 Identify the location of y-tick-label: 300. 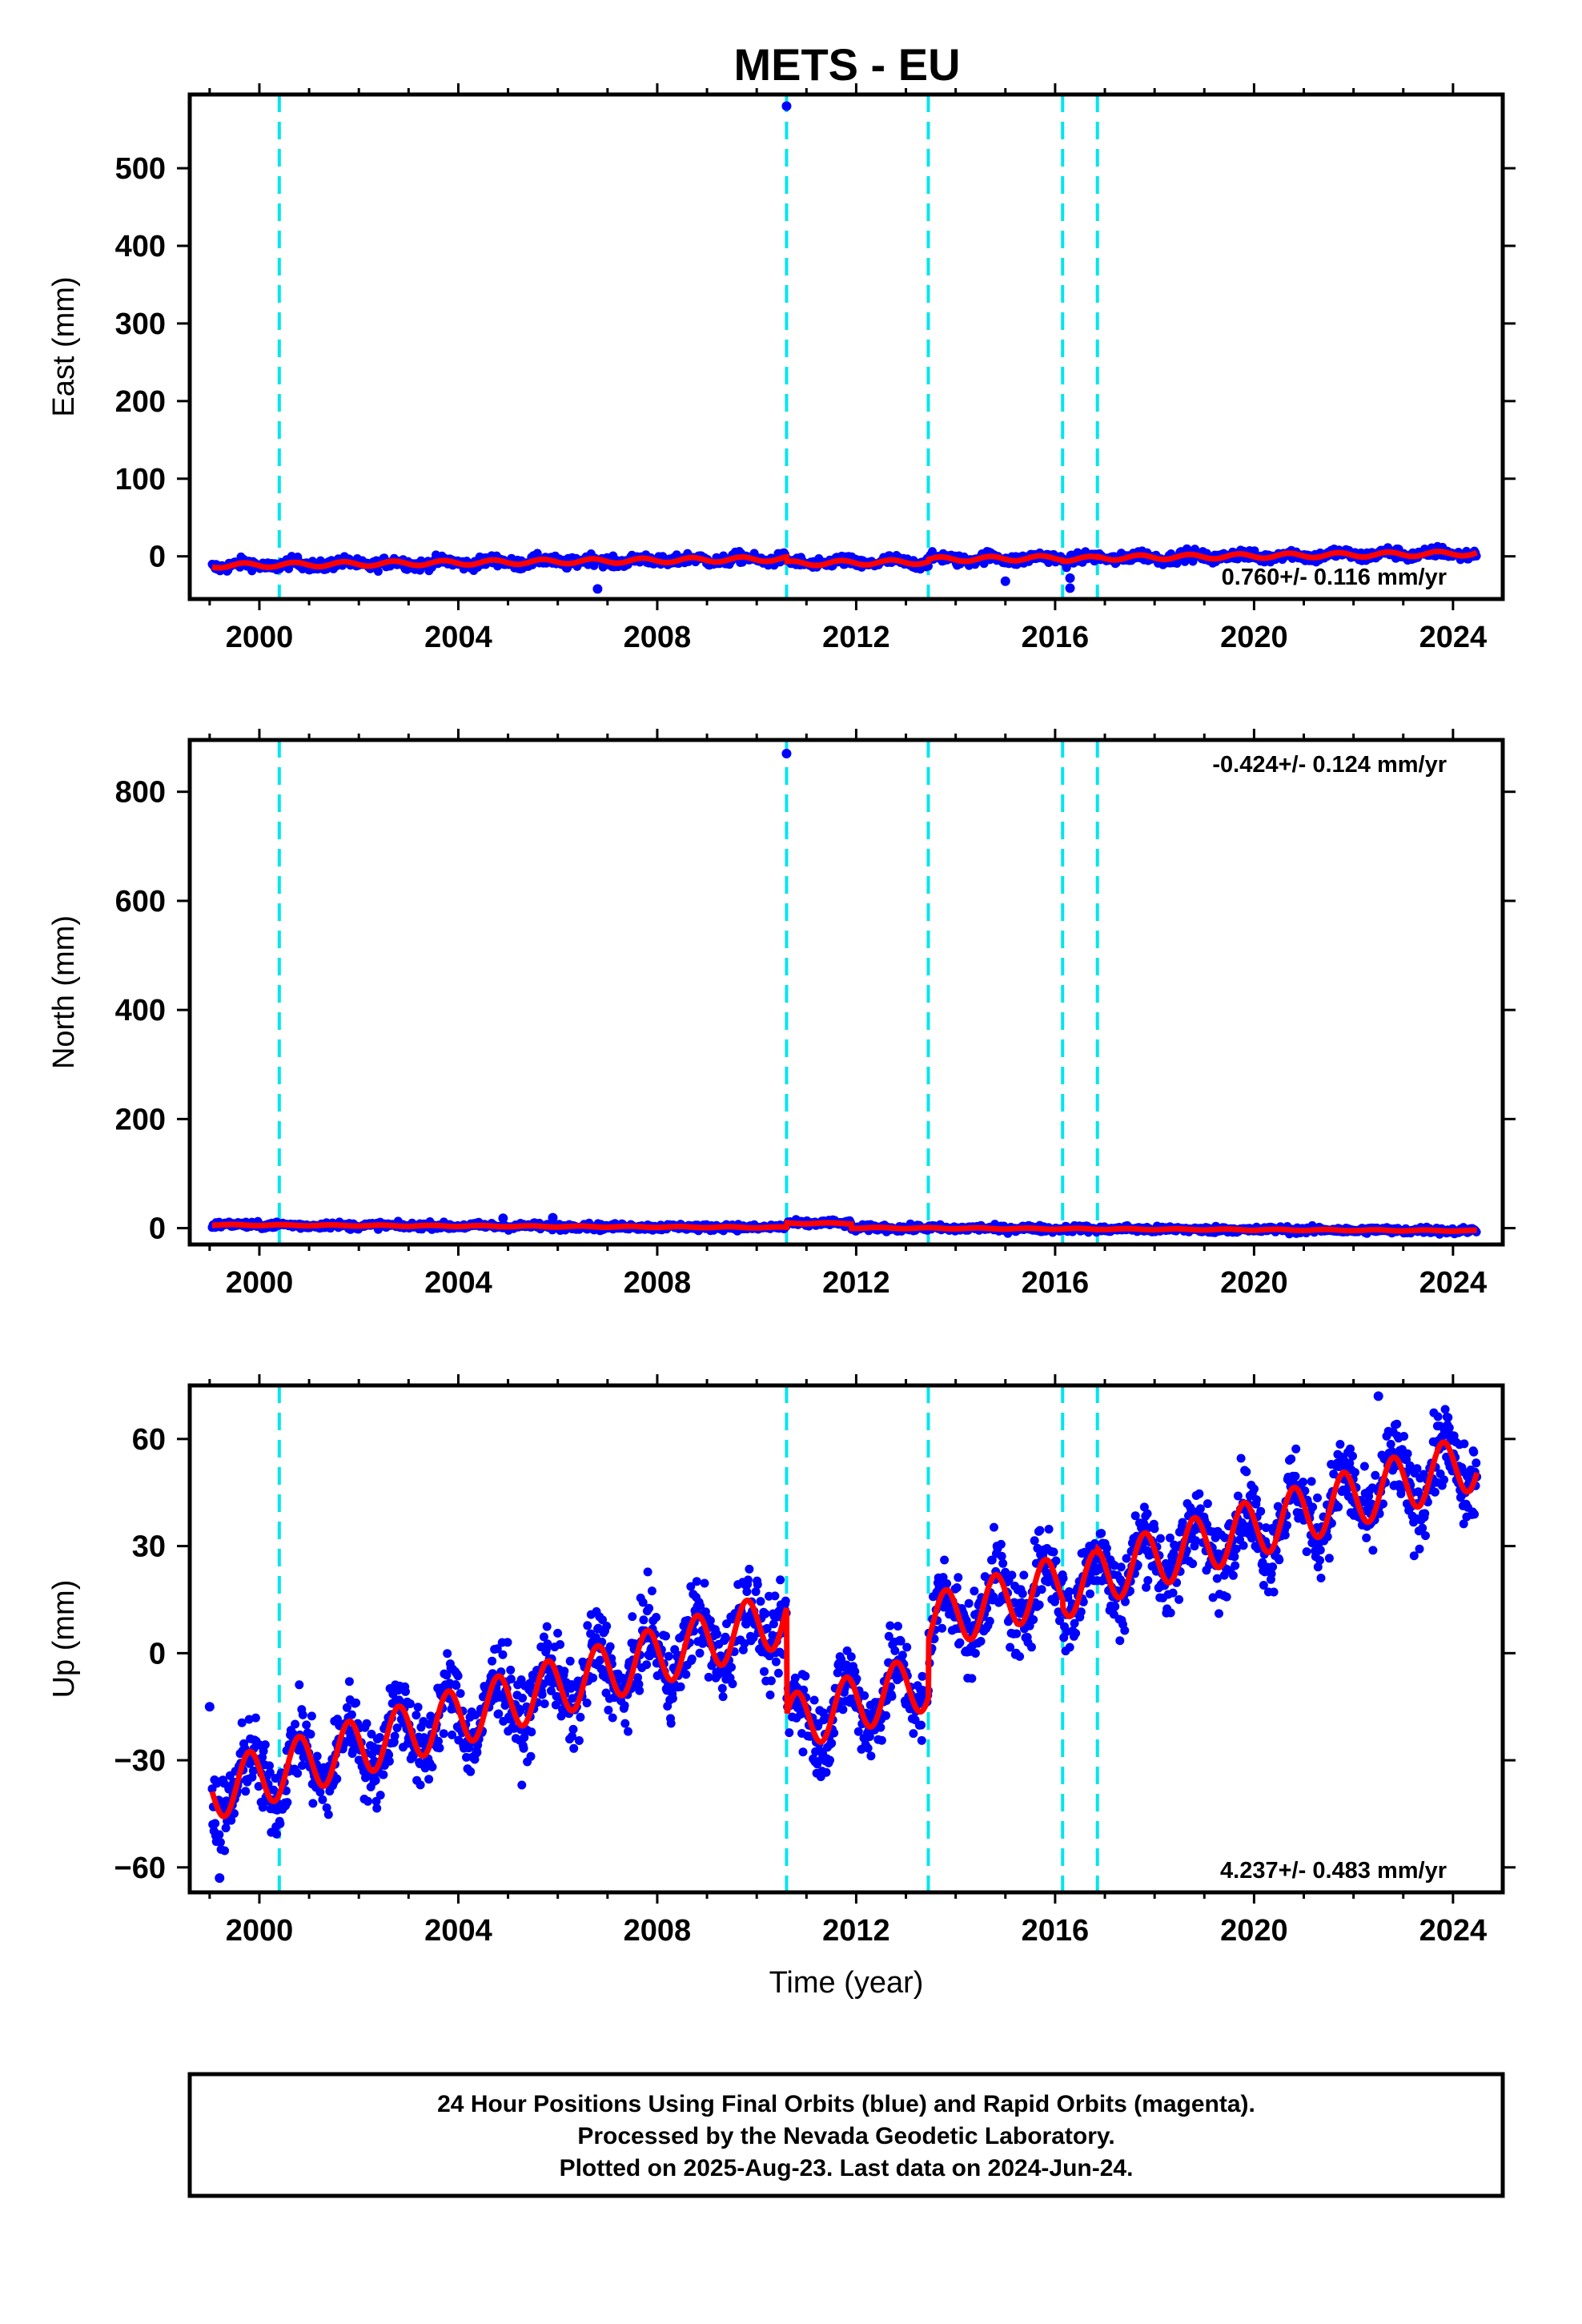
(140, 324).